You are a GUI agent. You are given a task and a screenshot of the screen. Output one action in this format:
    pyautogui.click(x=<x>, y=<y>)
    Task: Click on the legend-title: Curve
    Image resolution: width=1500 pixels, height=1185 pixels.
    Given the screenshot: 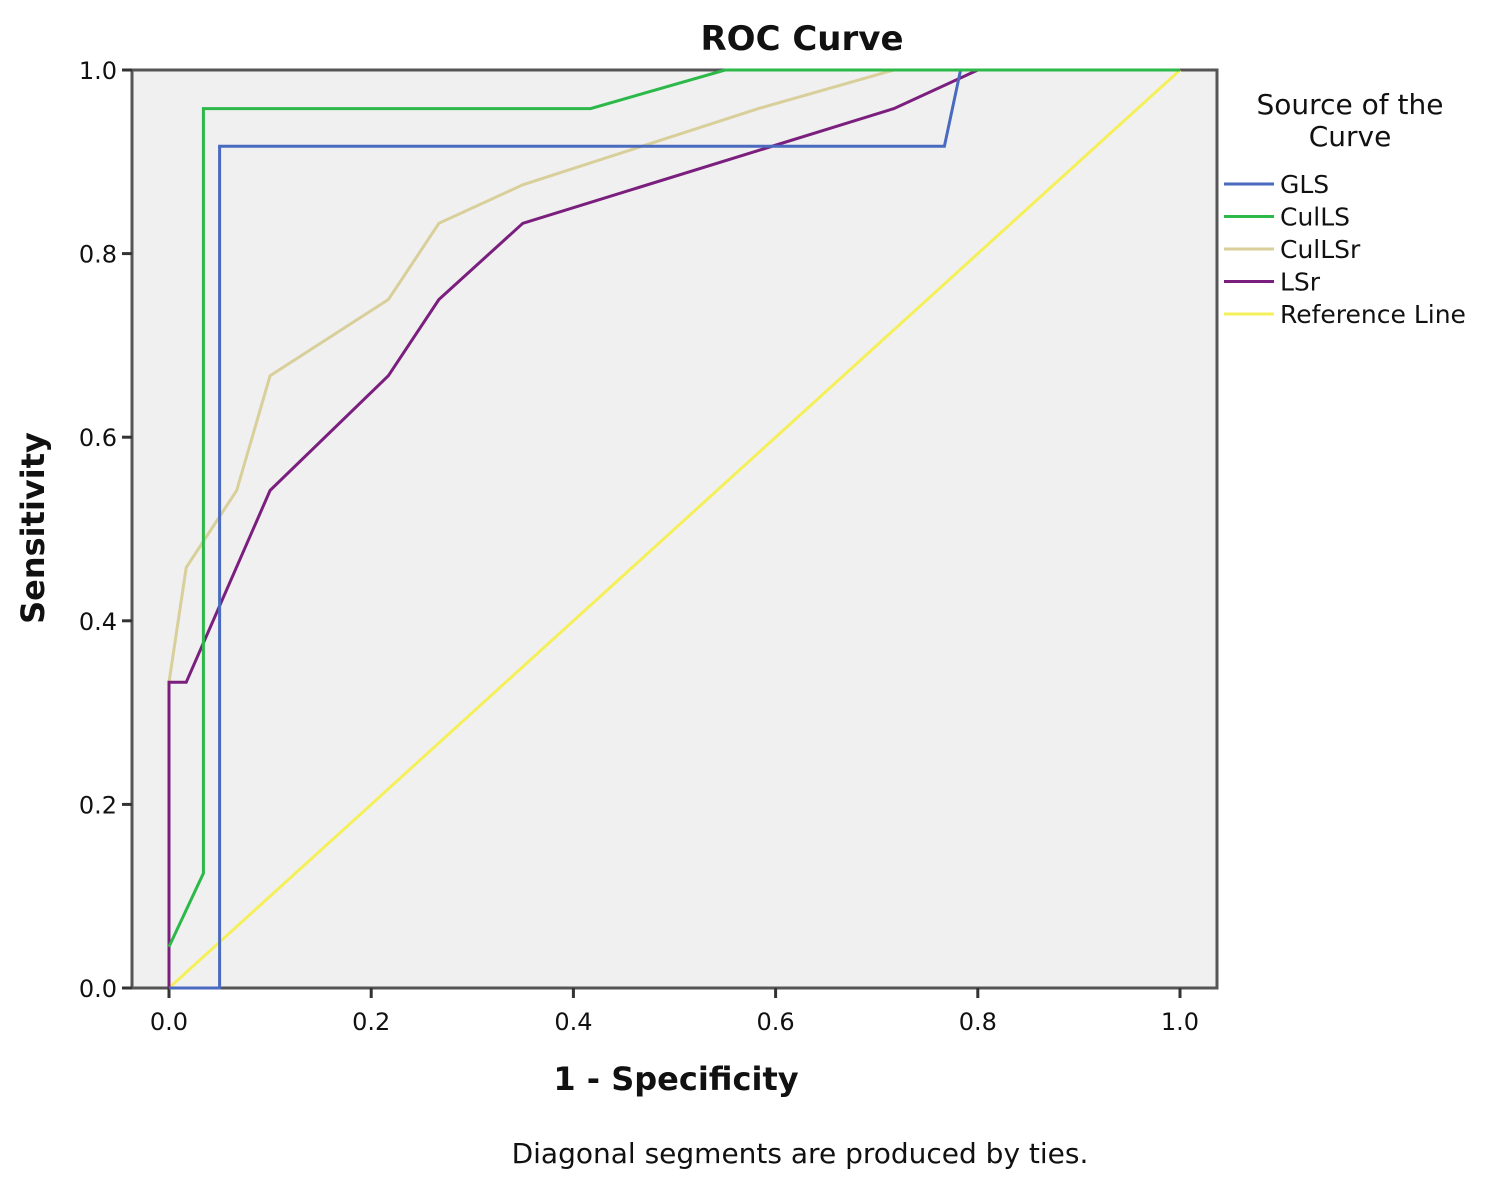 What is the action you would take?
    pyautogui.click(x=1350, y=136)
    